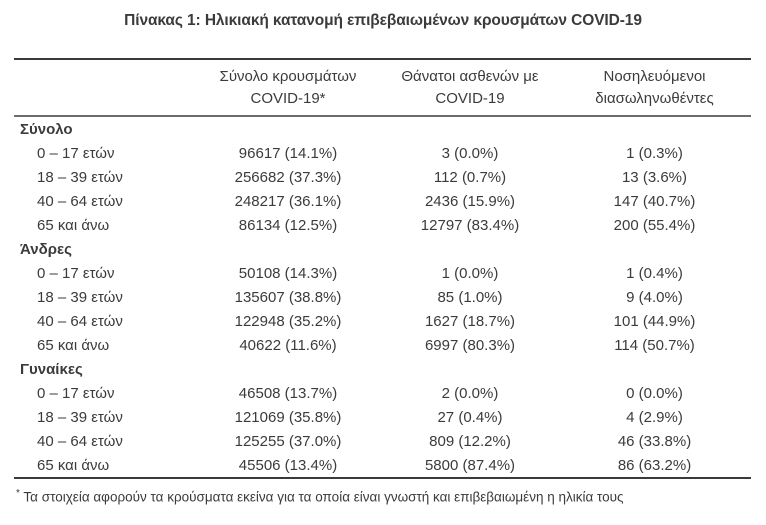  Describe the element at coordinates (654, 177) in the screenshot. I see `intubated-value: 13 (3.6%)` at that location.